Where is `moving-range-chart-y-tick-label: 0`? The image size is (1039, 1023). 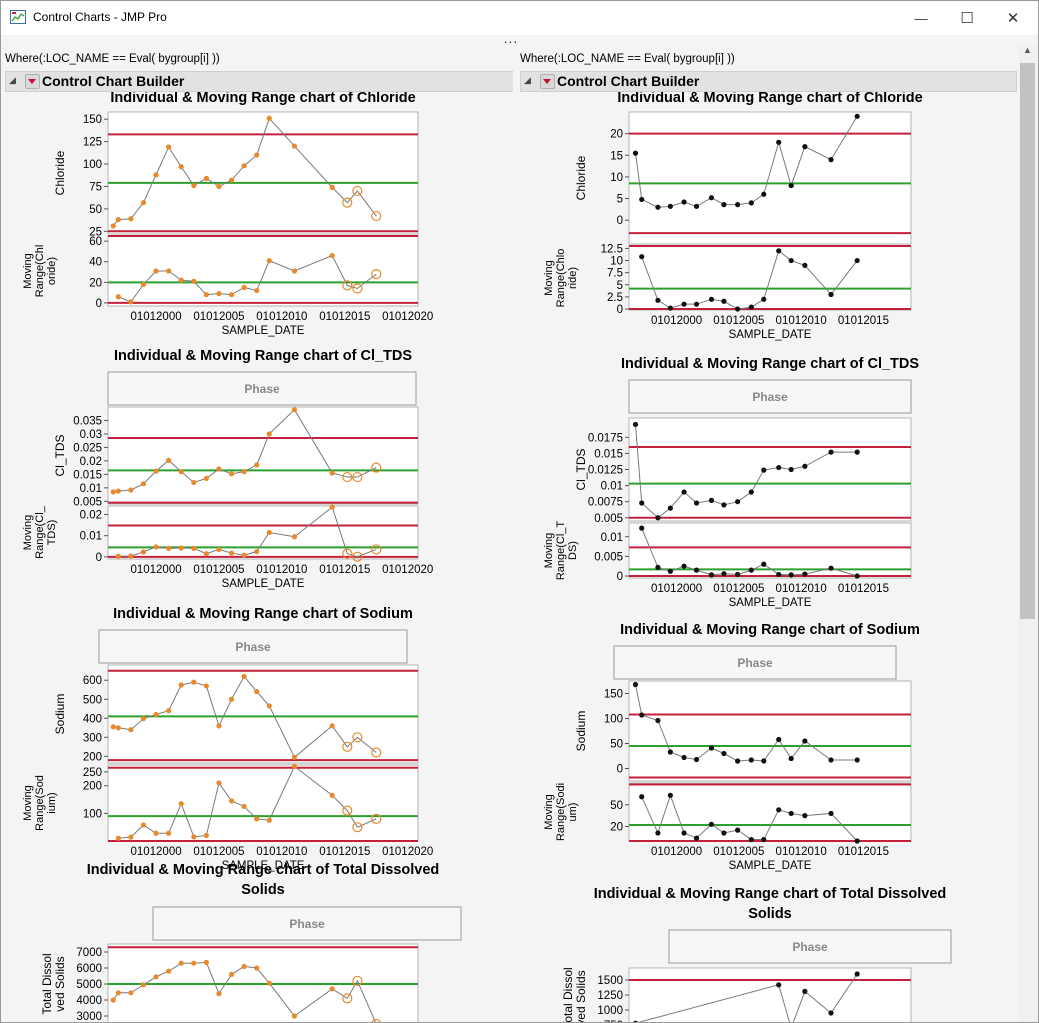
moving-range-chart-y-tick-label: 0 is located at coordinates (99, 304).